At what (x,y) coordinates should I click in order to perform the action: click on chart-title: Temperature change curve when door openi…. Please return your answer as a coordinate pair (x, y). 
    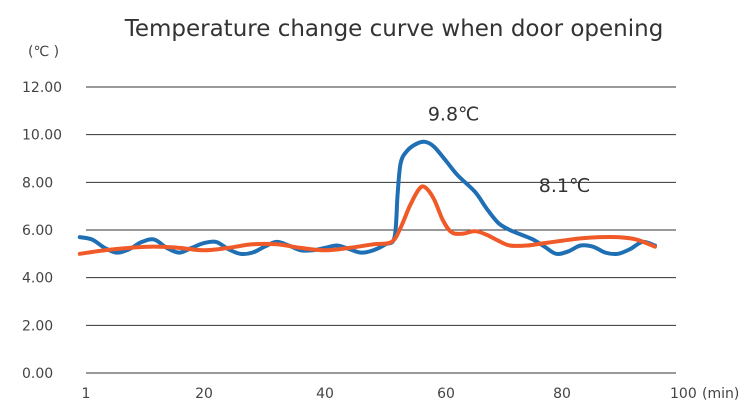
    Looking at the image, I should click on (394, 29).